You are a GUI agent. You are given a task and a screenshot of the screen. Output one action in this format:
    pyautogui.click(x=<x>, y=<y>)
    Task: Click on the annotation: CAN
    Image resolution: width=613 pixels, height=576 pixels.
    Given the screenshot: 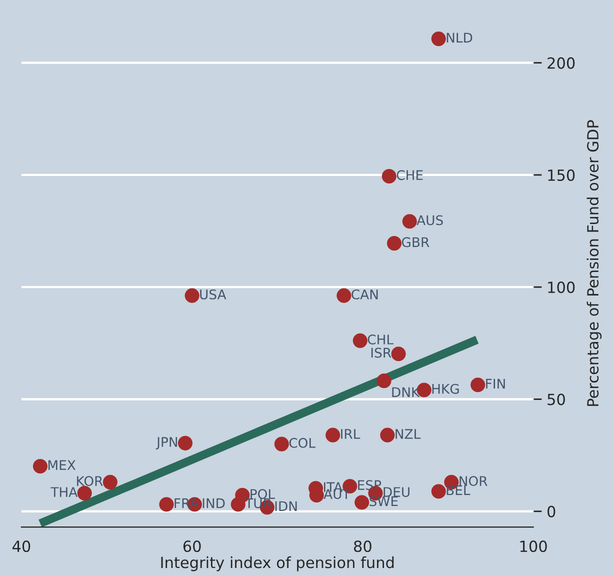 What is the action you would take?
    pyautogui.click(x=365, y=294)
    